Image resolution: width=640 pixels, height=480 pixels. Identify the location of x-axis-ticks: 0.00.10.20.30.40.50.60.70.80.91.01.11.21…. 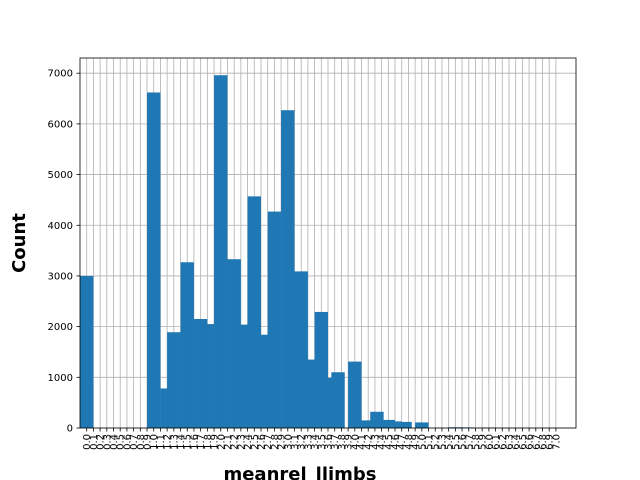
(322, 439).